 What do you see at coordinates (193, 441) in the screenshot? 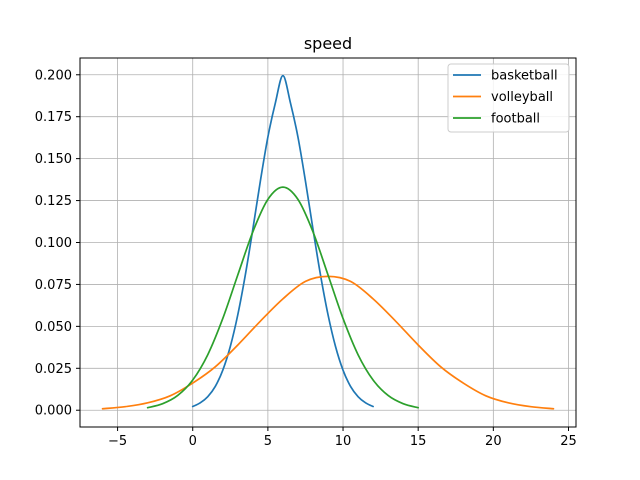
I see `x-tick-label: 0` at bounding box center [193, 441].